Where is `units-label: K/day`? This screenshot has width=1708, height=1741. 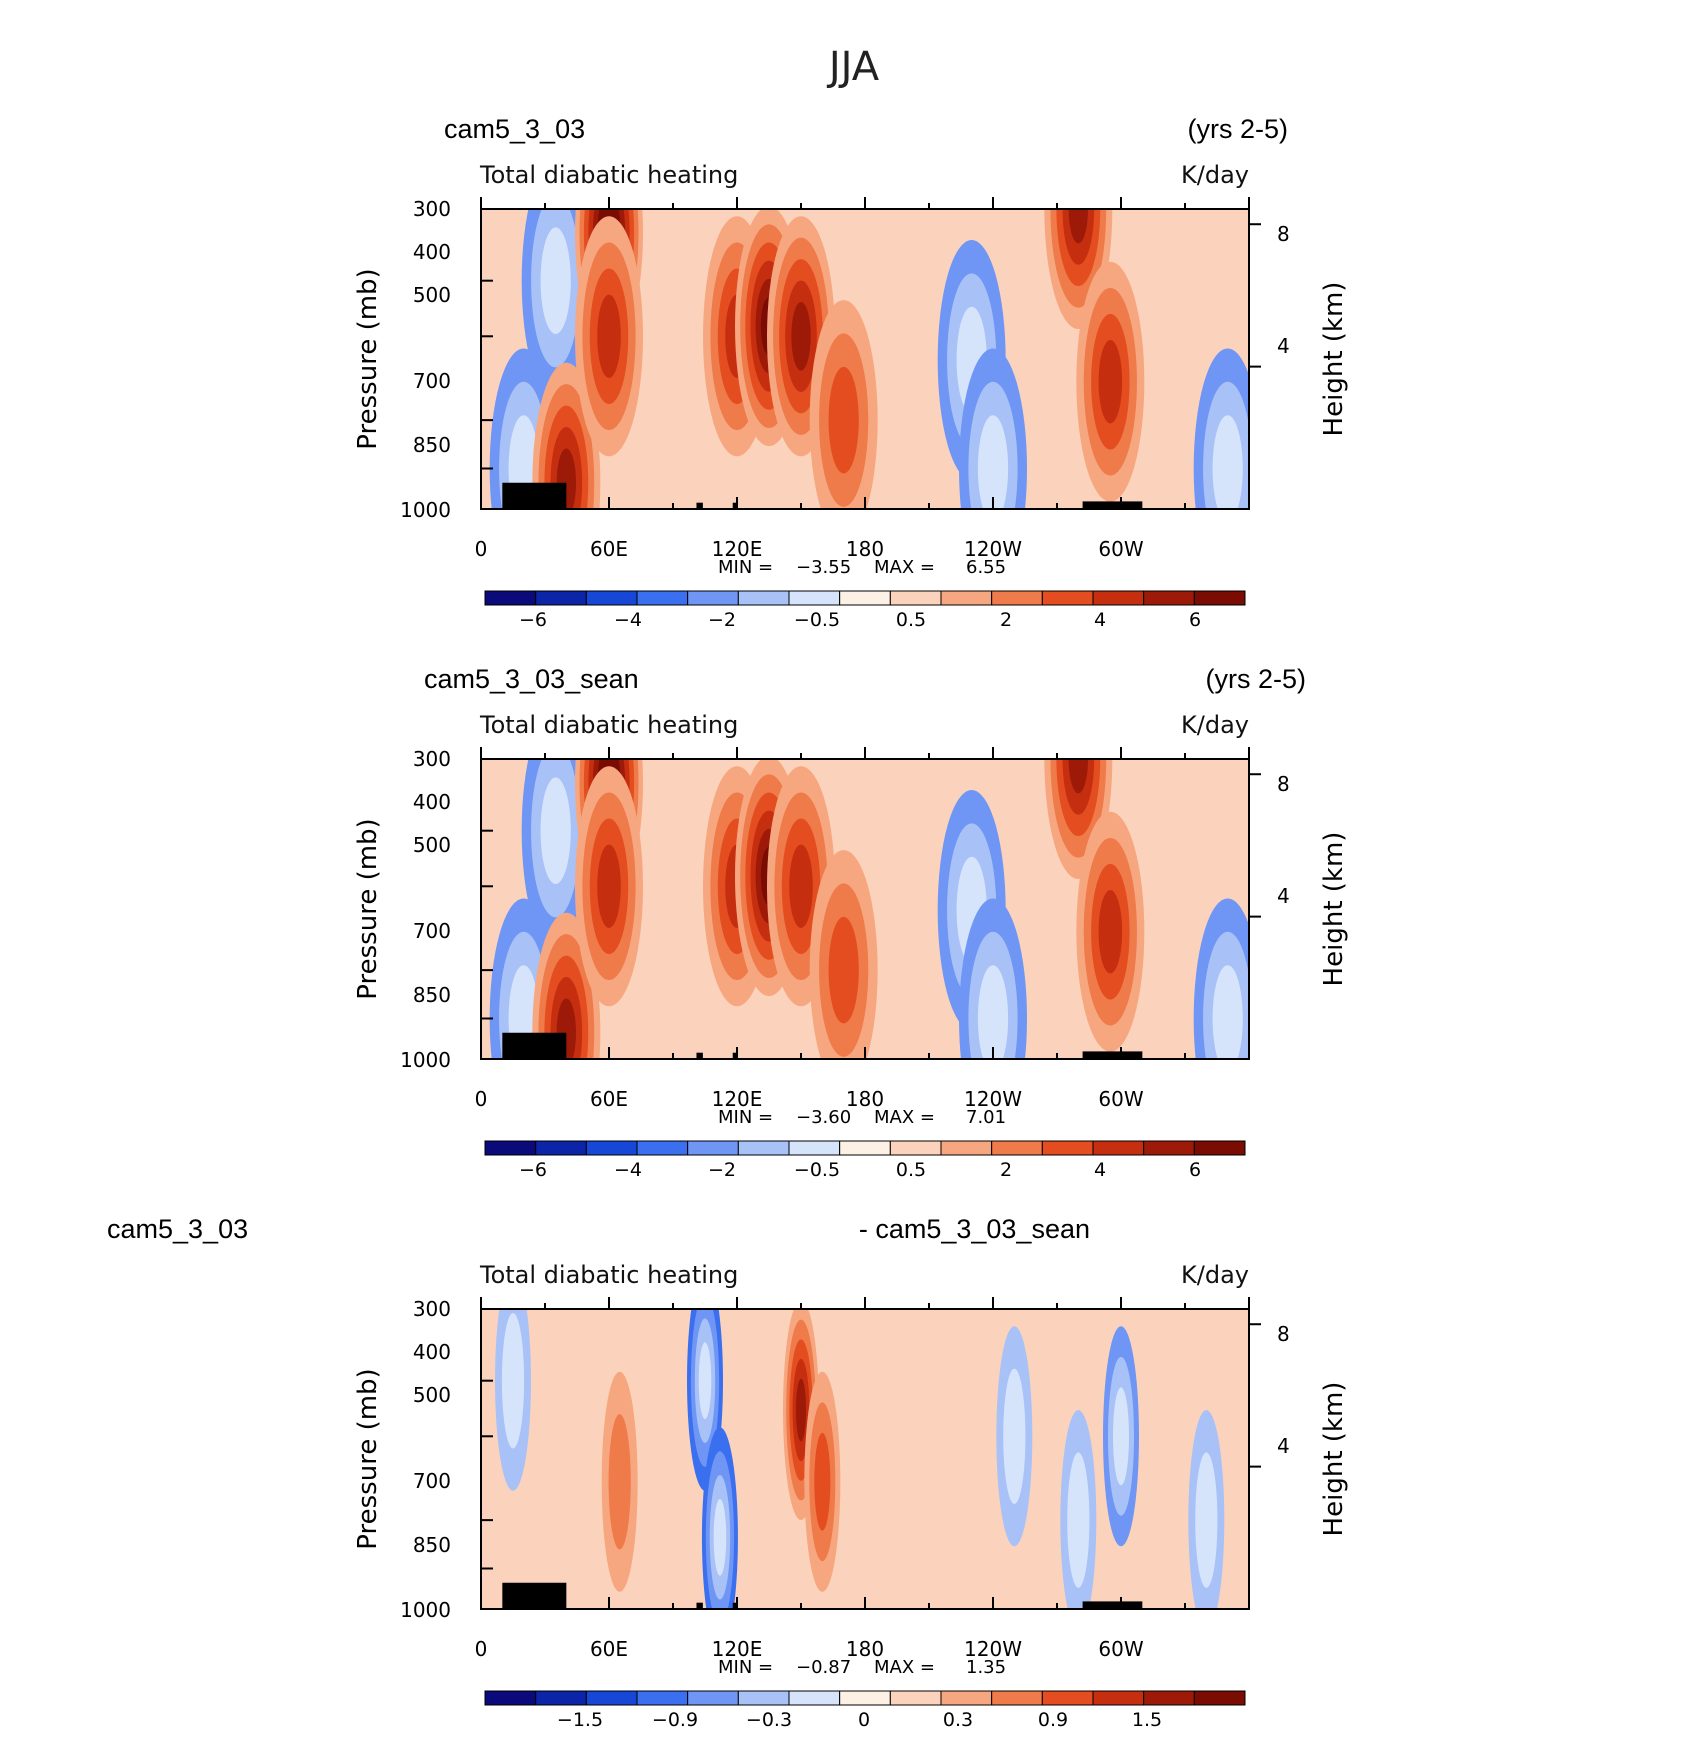
units-label: K/day is located at coordinates (1215, 175).